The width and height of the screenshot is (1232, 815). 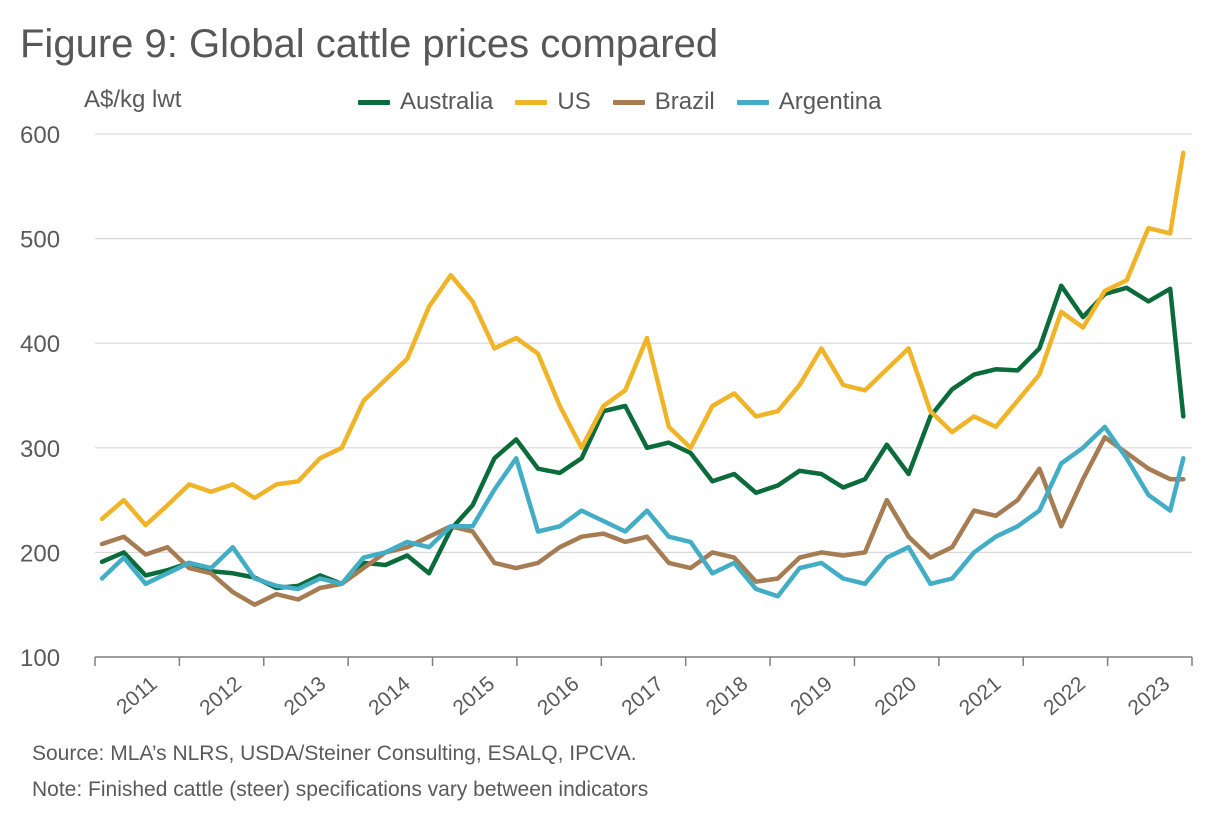 I want to click on x-tick-label-2017: 2017, so click(x=642, y=696).